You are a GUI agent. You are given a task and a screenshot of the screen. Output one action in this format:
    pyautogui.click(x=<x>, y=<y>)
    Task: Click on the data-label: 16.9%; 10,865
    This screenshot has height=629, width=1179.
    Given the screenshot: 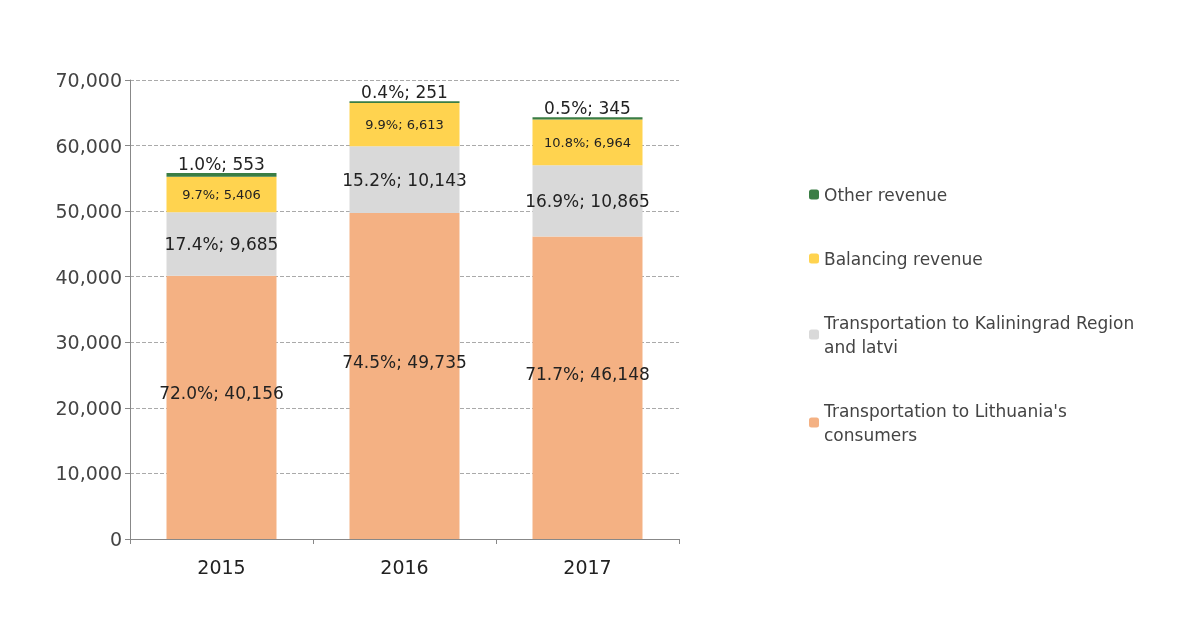 What is the action you would take?
    pyautogui.click(x=587, y=200)
    